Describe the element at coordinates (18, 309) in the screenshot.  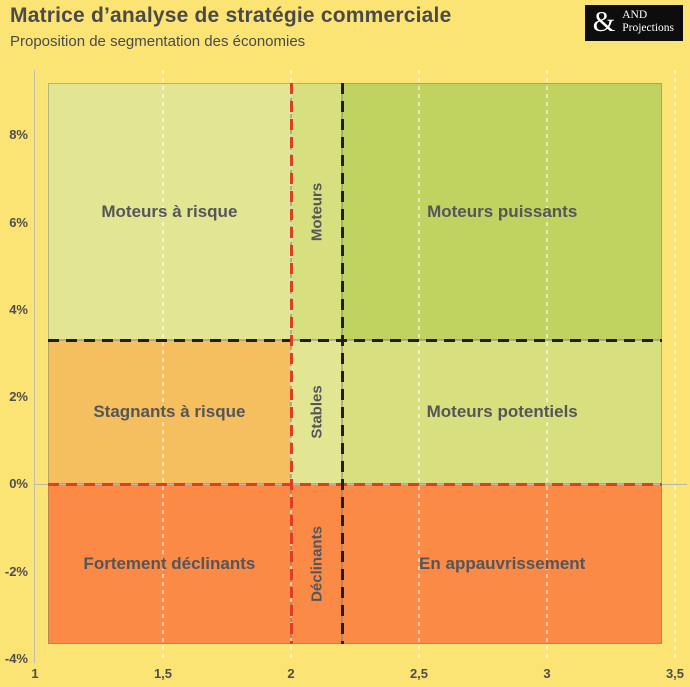
I see `y-tick-4%: 4%` at that location.